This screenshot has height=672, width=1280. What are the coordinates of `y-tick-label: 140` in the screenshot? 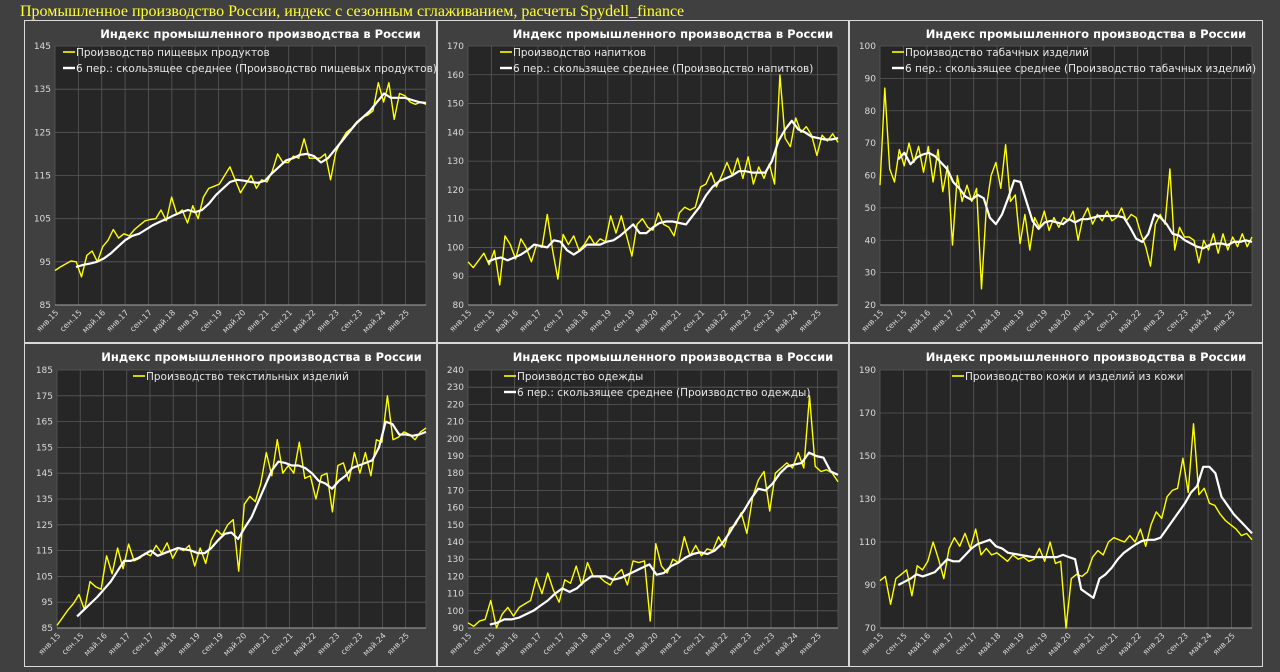 It's located at (455, 543).